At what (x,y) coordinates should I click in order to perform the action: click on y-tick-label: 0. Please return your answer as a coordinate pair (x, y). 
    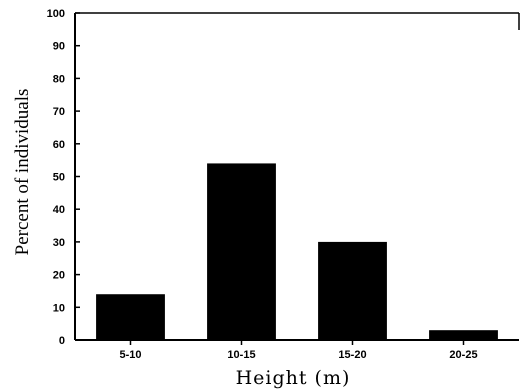
    Looking at the image, I should click on (62, 341).